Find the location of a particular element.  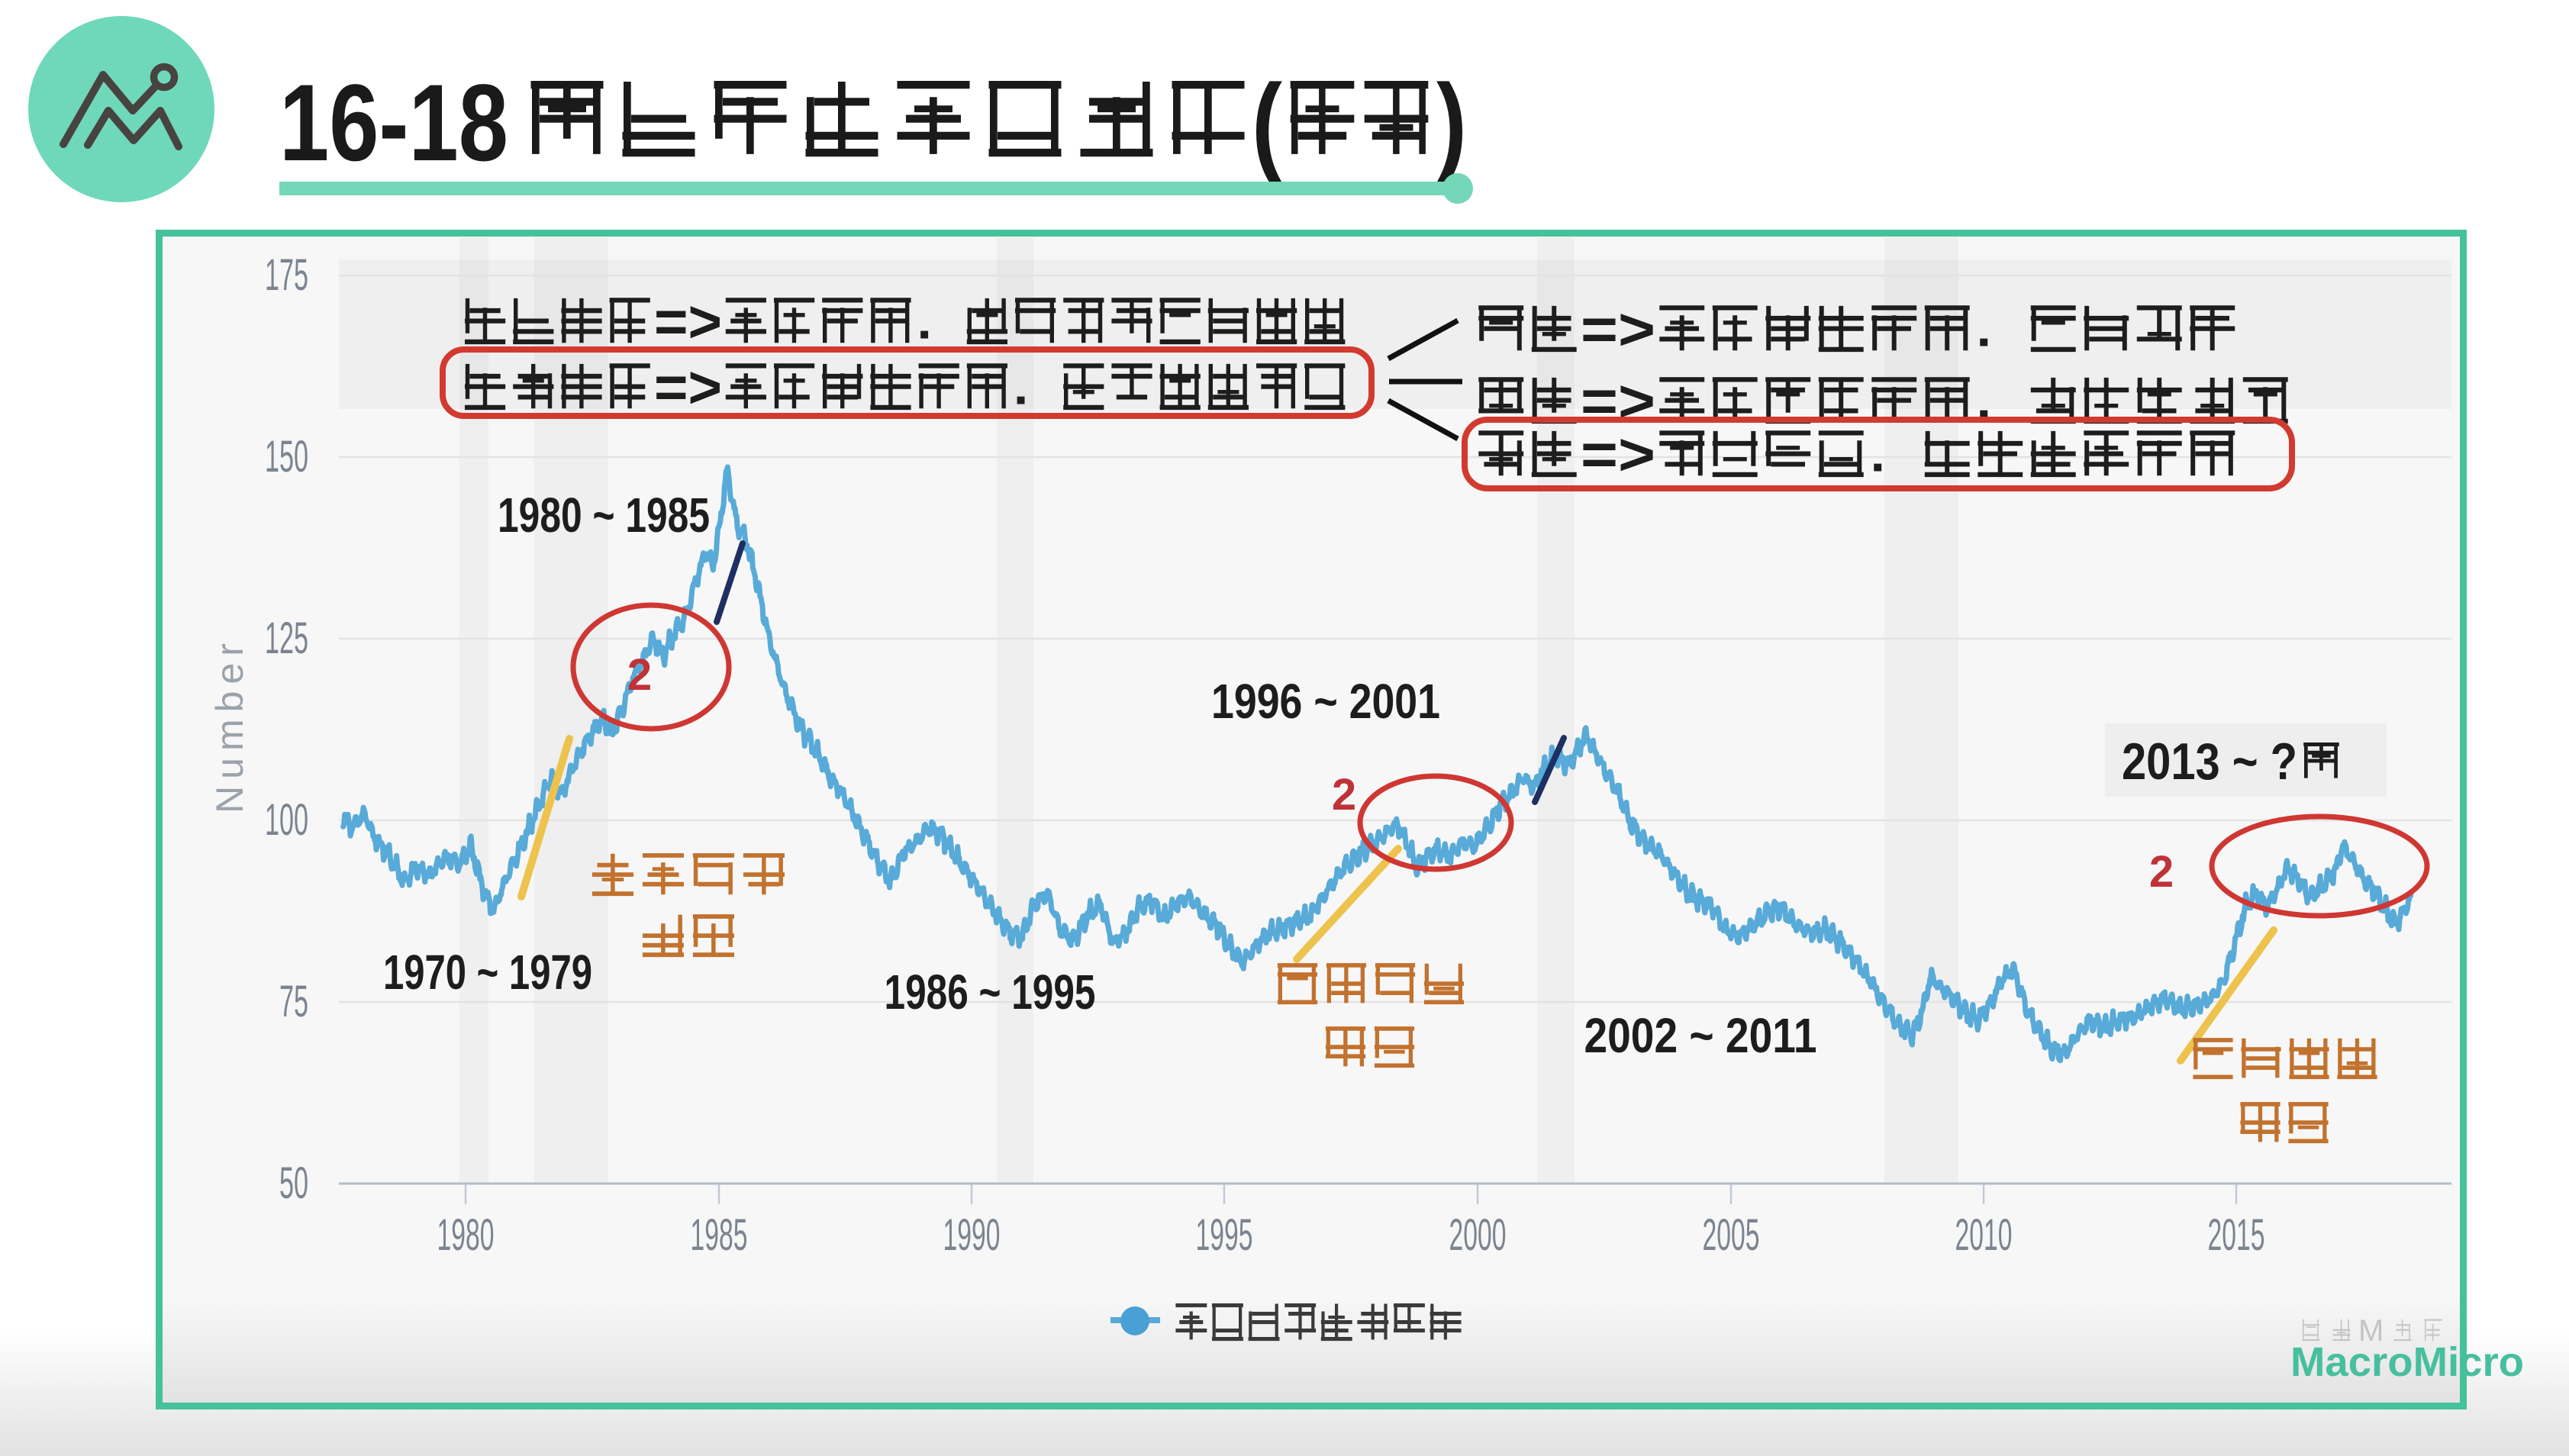

svg-text: 75 is located at coordinates (293, 1001).